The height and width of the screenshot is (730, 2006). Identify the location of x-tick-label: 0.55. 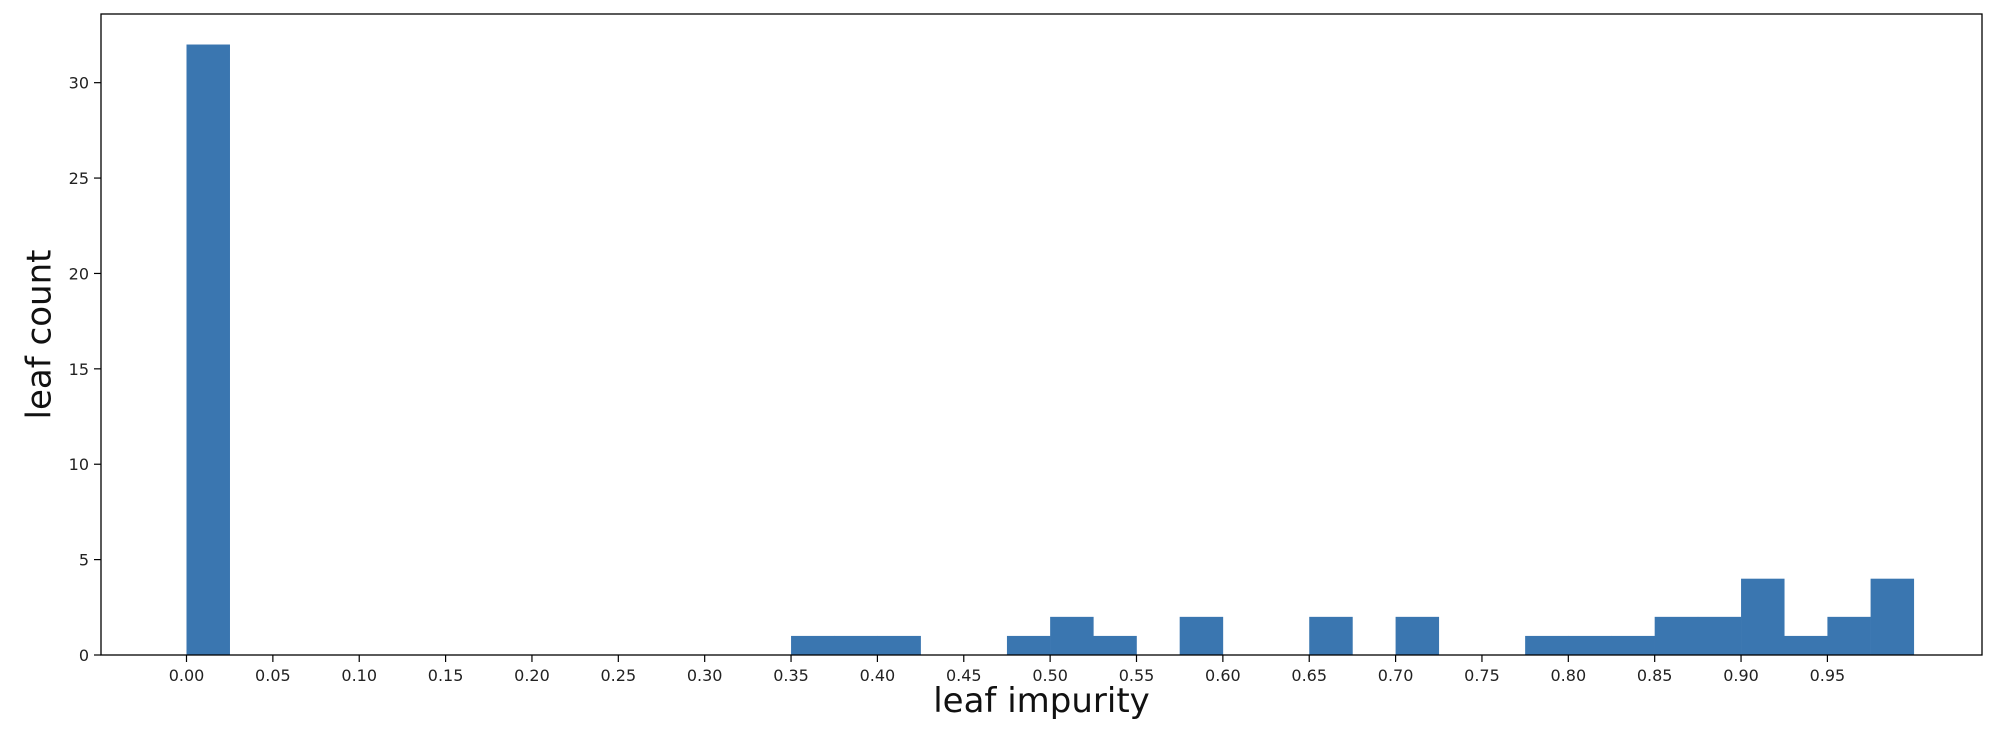
(1137, 675).